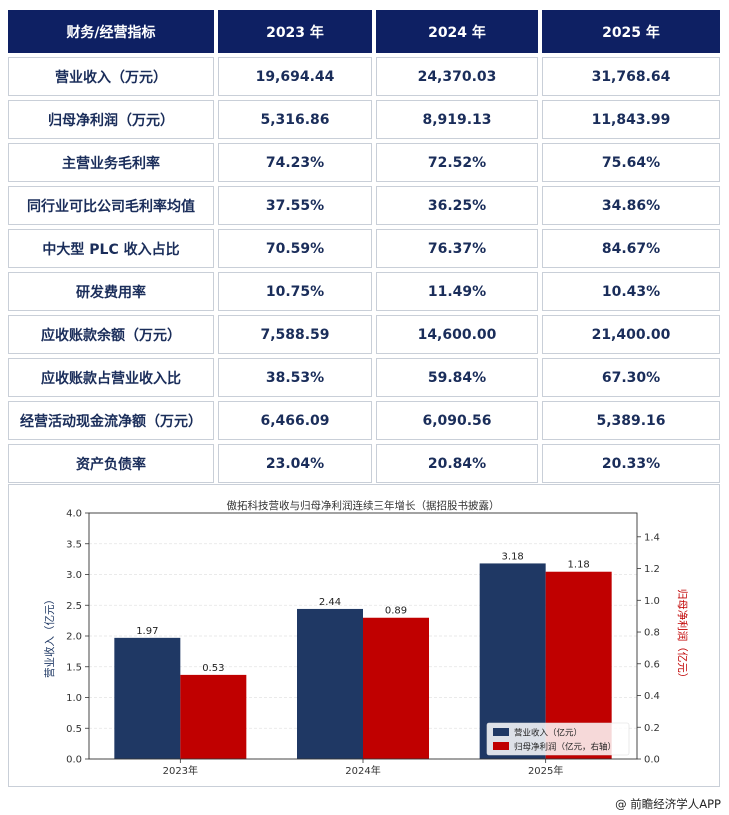 The height and width of the screenshot is (815, 729). I want to click on table-cell: 19,694.44, so click(295, 76).